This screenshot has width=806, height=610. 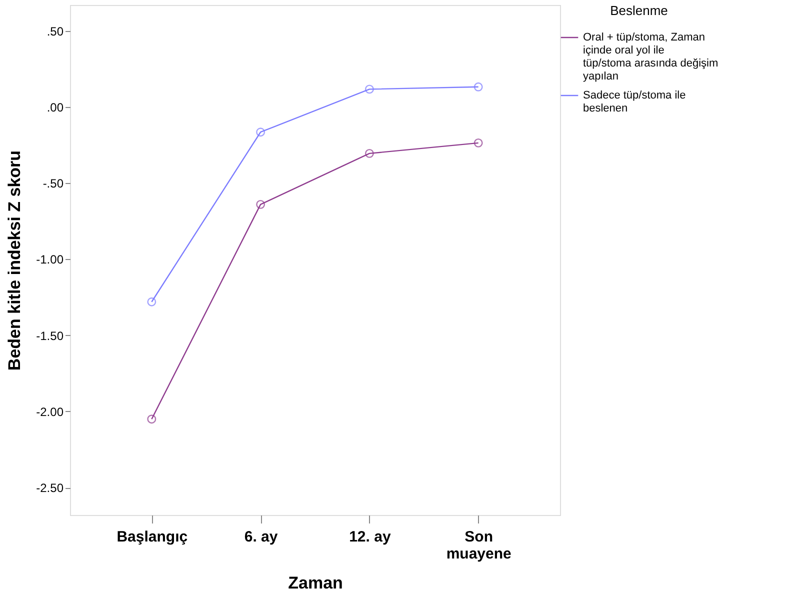 I want to click on y-tick-label: -2.50, so click(x=50, y=488).